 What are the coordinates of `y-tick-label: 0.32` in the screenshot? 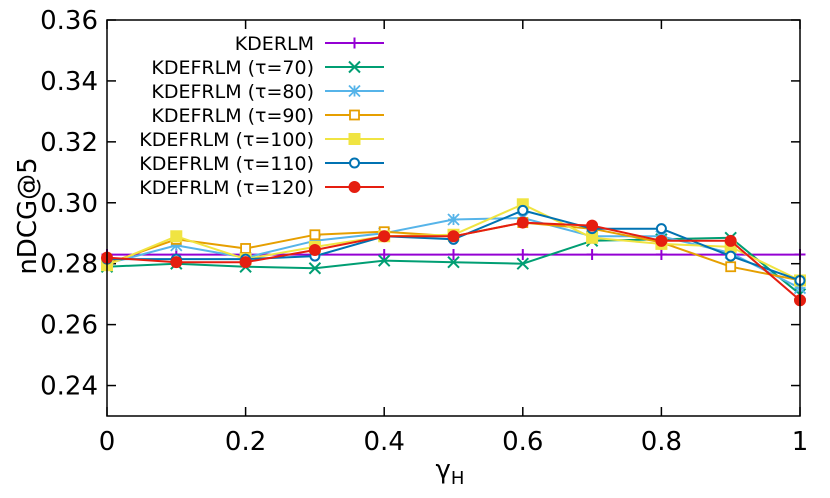 It's located at (69, 143).